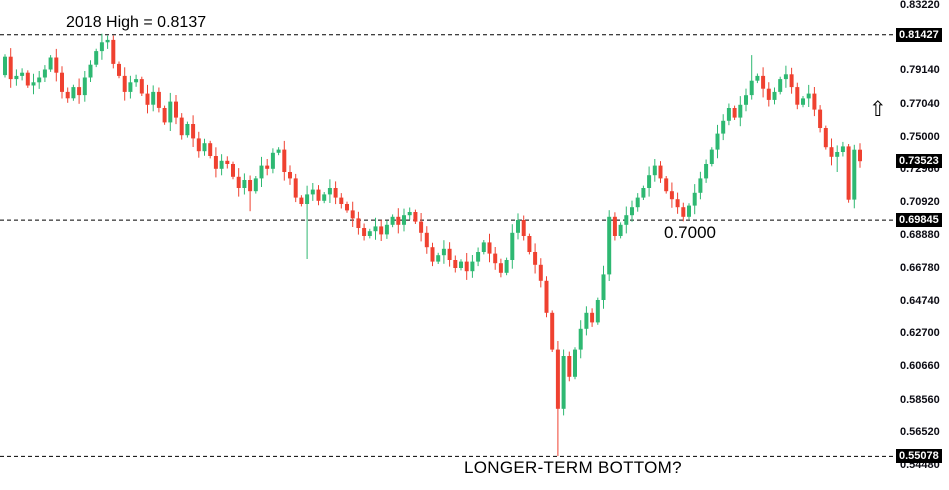 The width and height of the screenshot is (949, 490). Describe the element at coordinates (920, 235) in the screenshot. I see `price-axis-label: 0.68880` at that location.